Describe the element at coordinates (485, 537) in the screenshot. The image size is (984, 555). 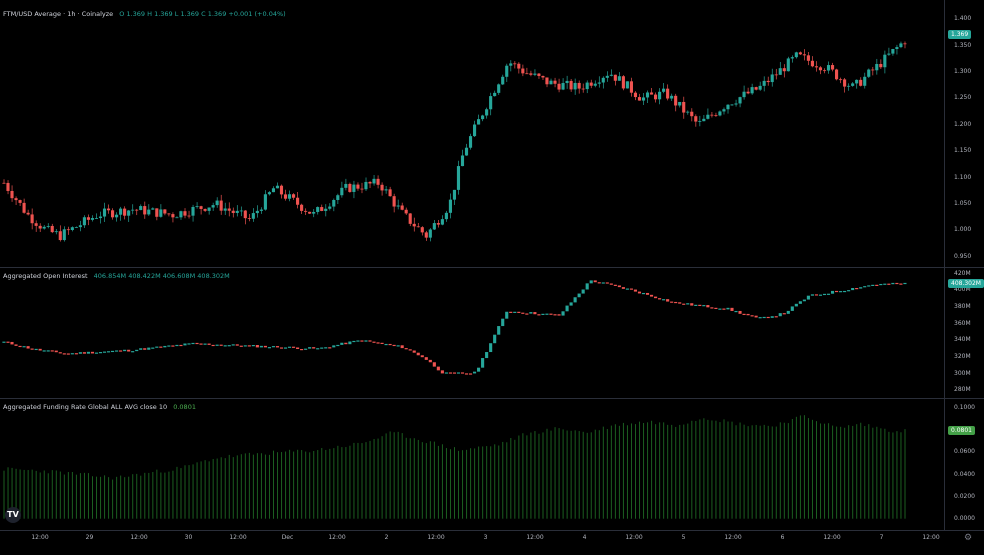
I see `time-axis-tick: 3` at that location.